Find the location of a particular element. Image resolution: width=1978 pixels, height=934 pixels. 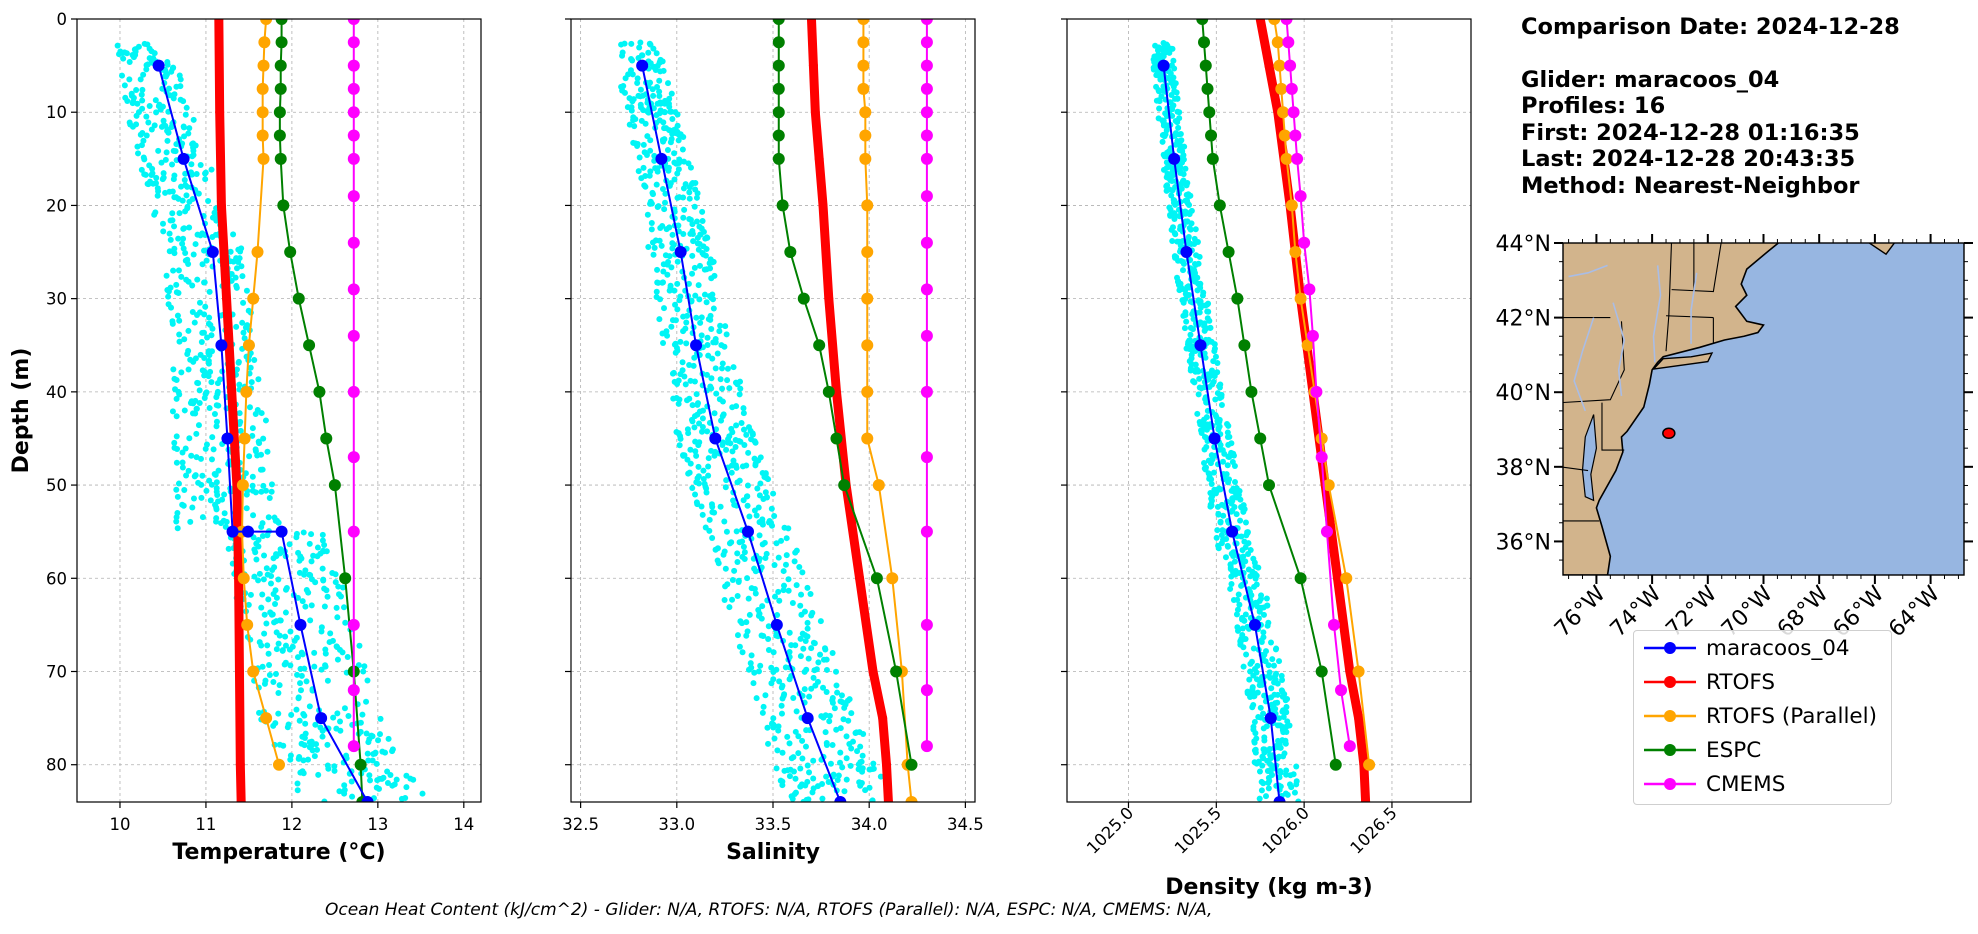

land is located at coordinates (1671, 409).